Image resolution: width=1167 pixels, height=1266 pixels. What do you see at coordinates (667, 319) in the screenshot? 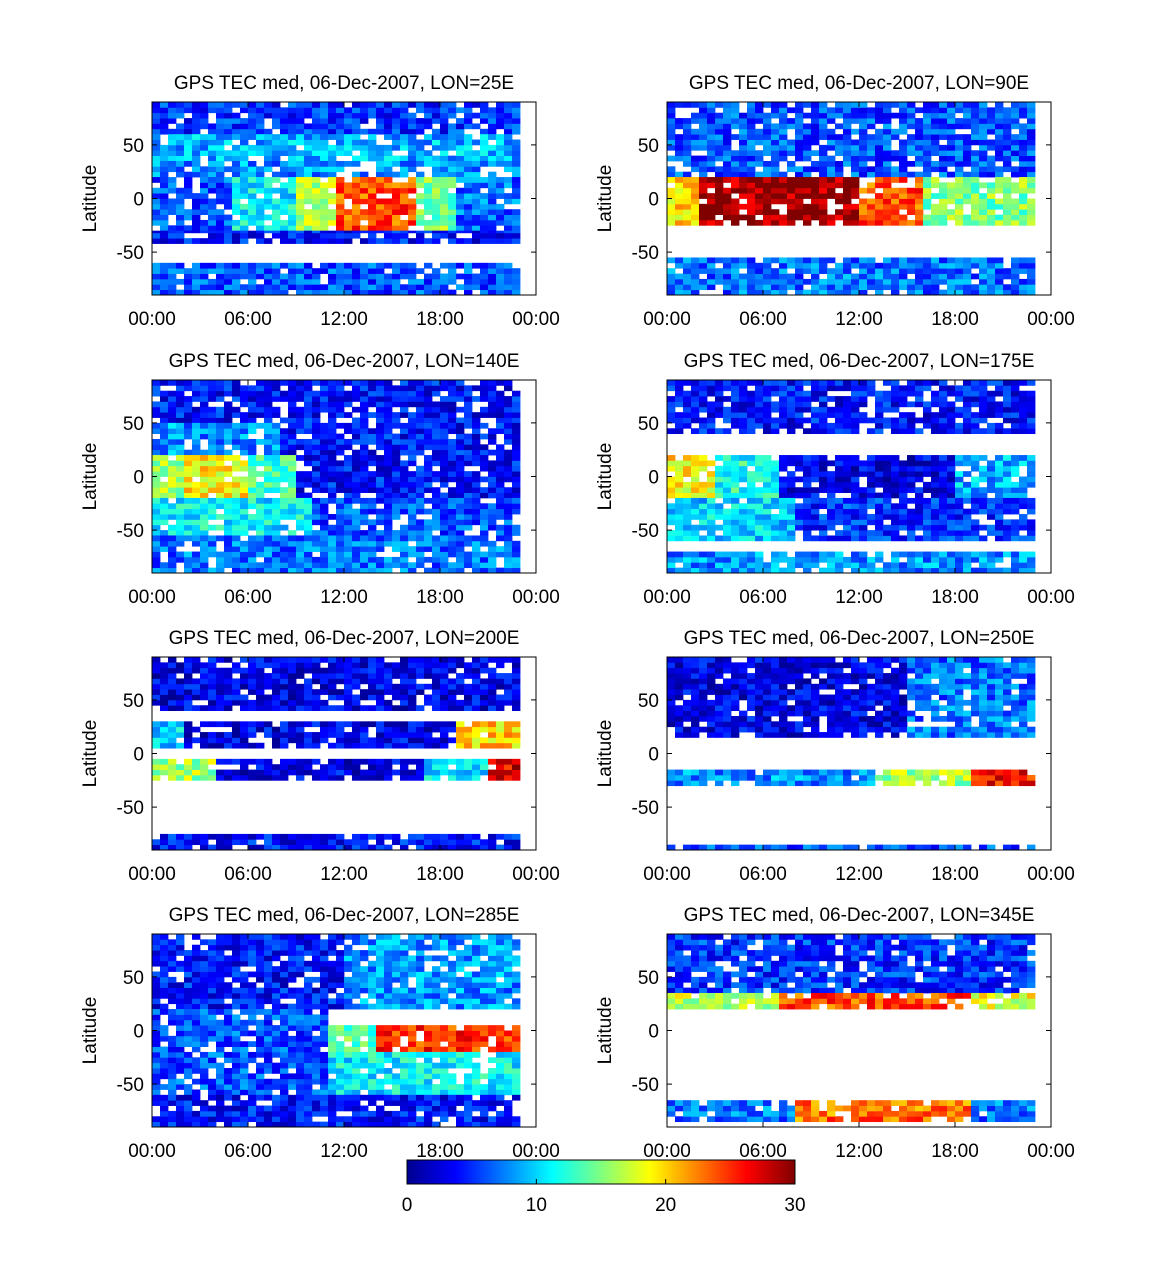
I see `x-tick-label: 00:00` at bounding box center [667, 319].